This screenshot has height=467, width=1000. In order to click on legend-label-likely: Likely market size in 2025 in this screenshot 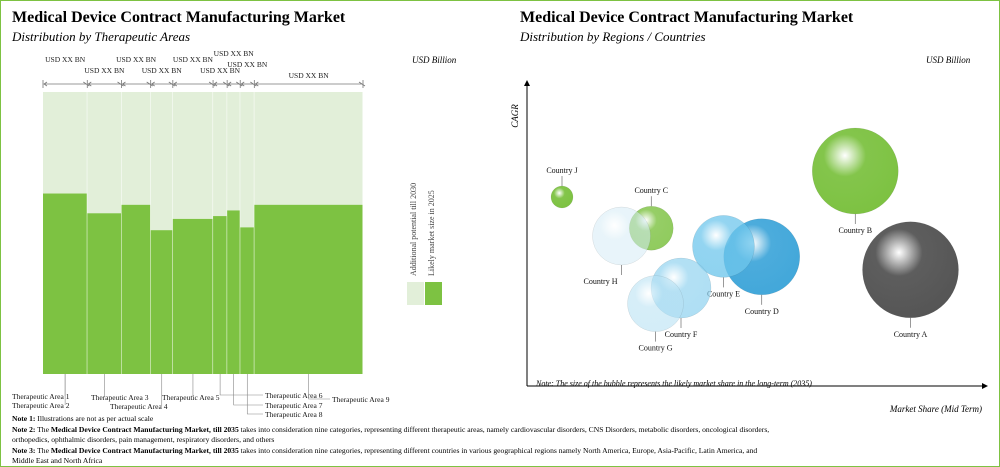, I will do `click(431, 233)`.